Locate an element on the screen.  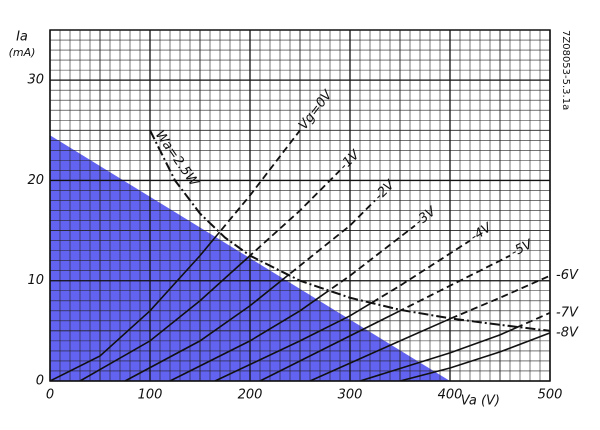
curve-label: -6V is located at coordinates (567, 275).